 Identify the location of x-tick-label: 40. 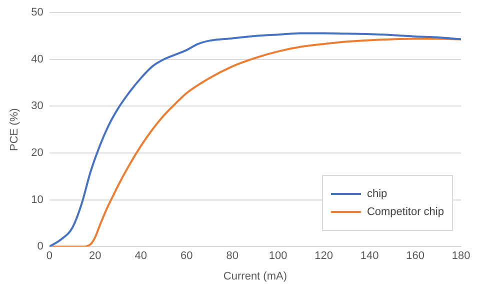
(141, 256).